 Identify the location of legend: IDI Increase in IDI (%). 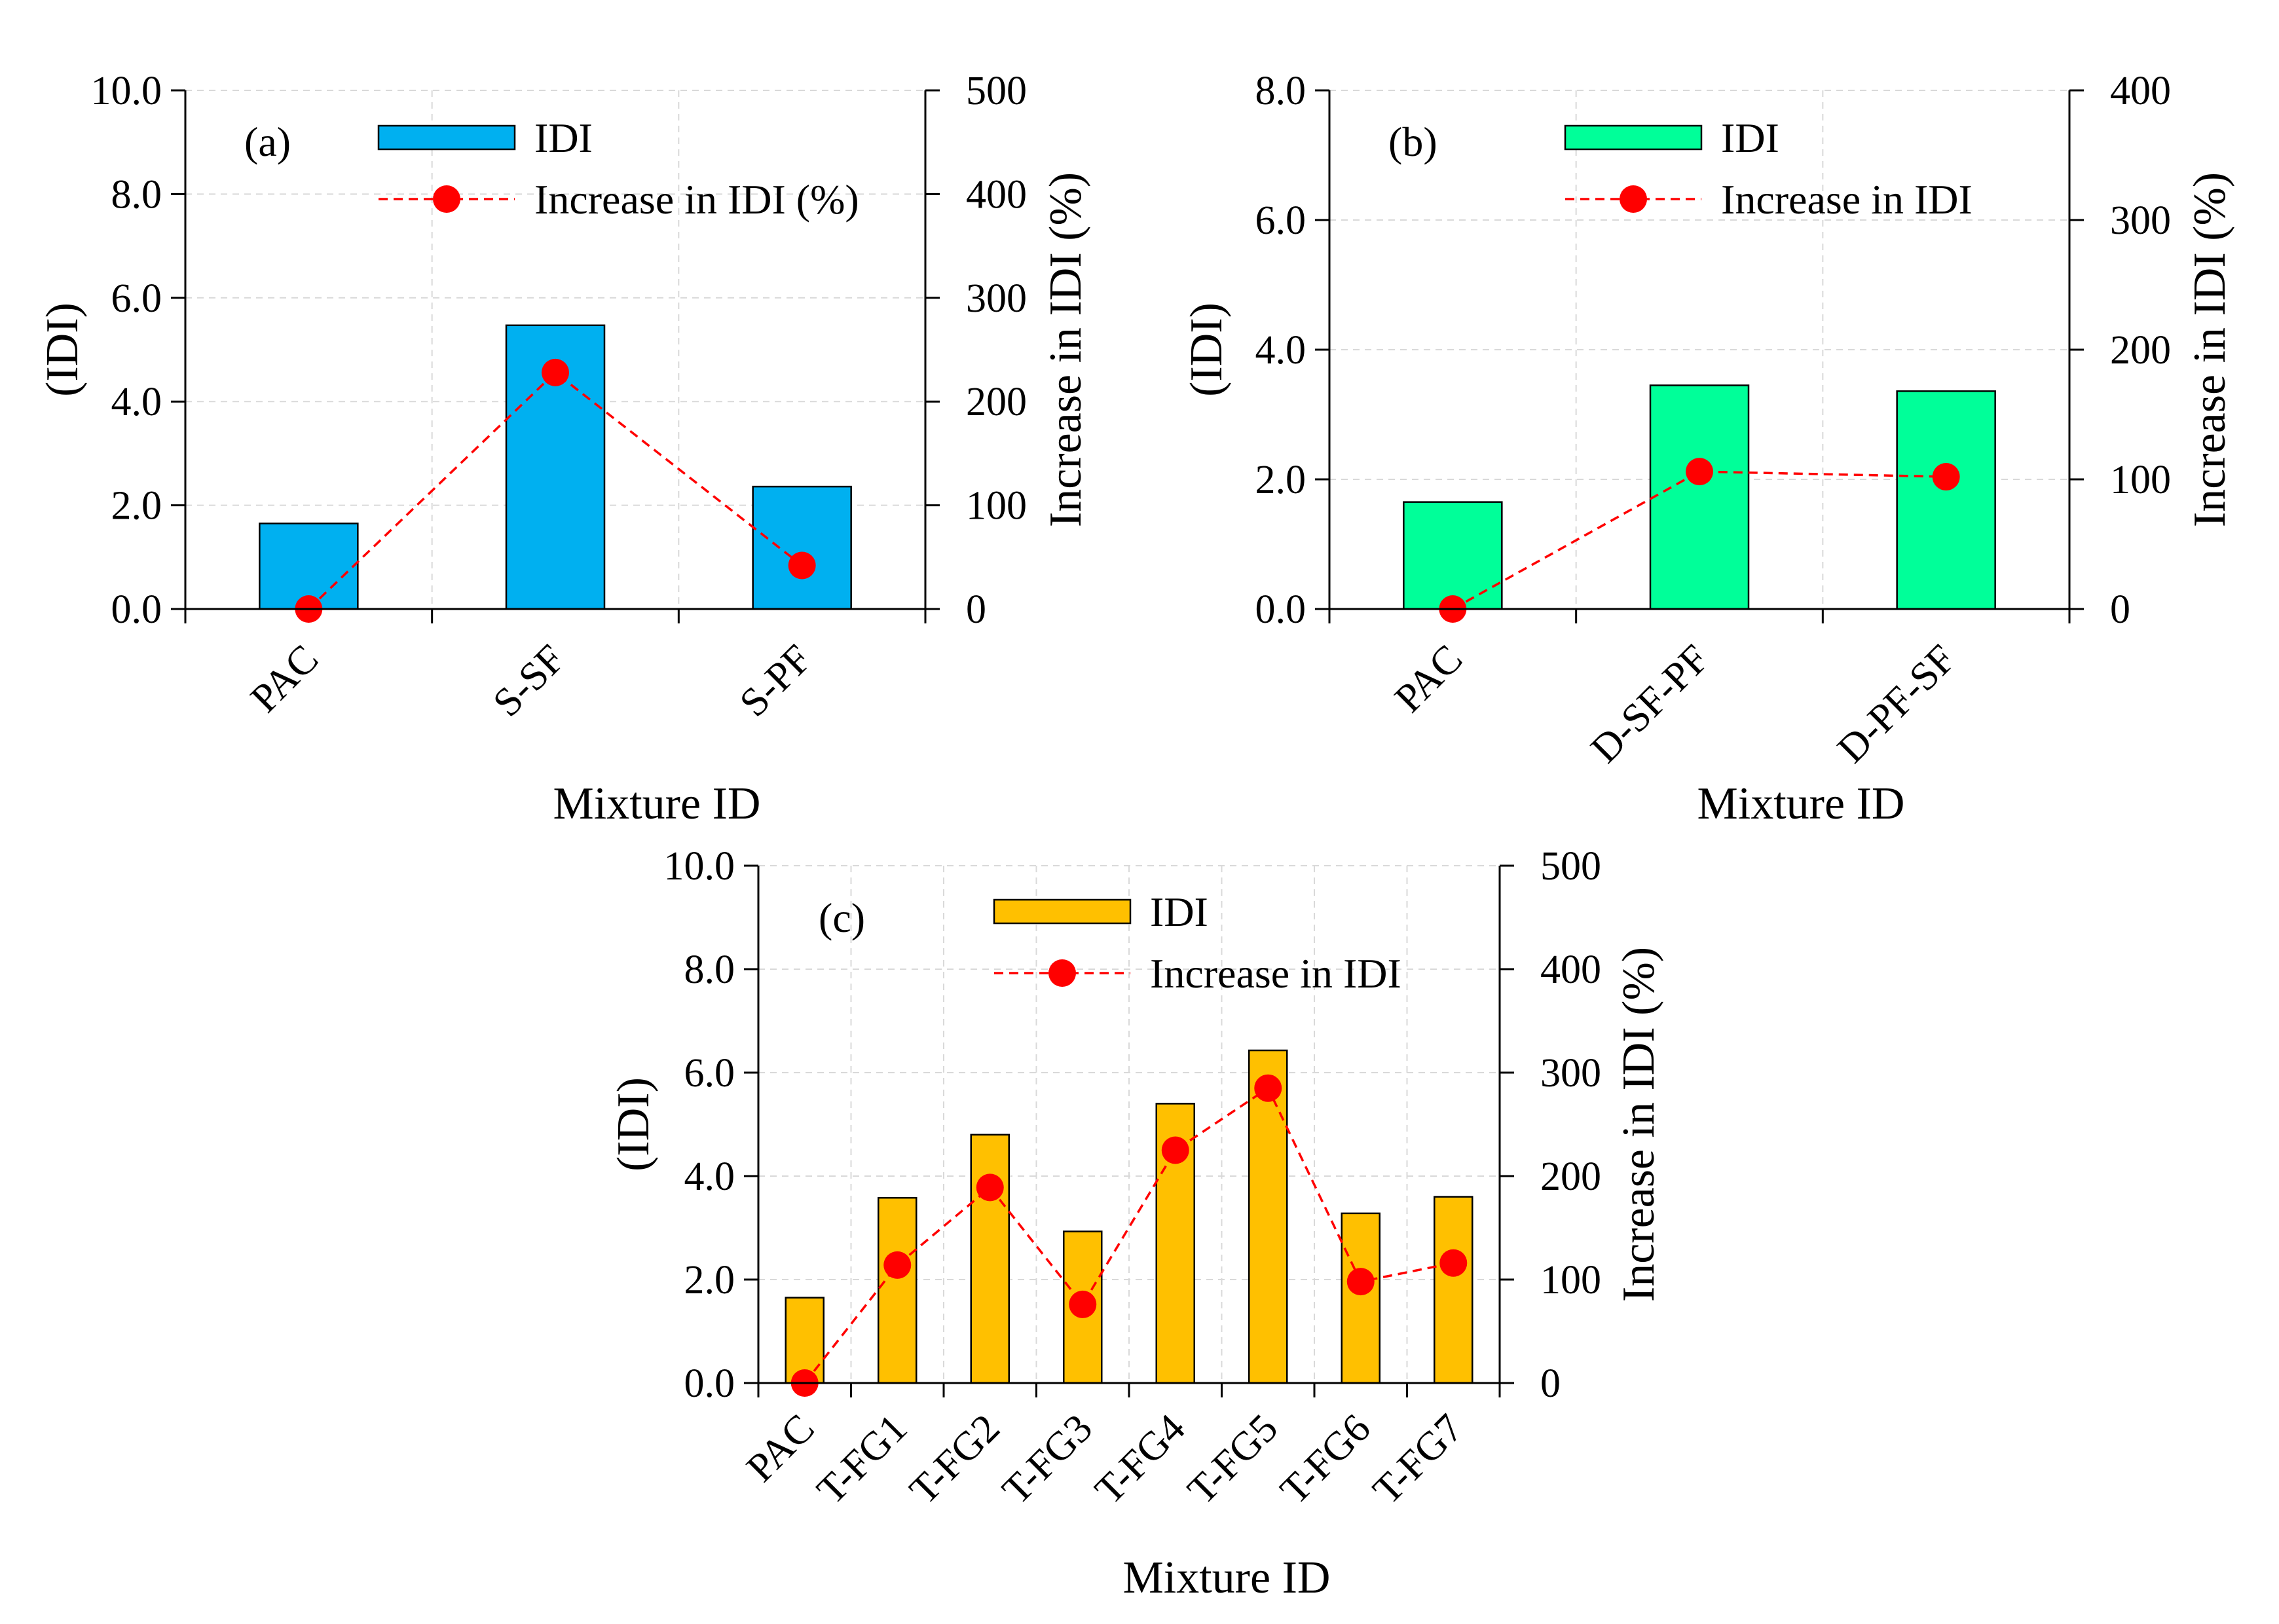
(618, 169).